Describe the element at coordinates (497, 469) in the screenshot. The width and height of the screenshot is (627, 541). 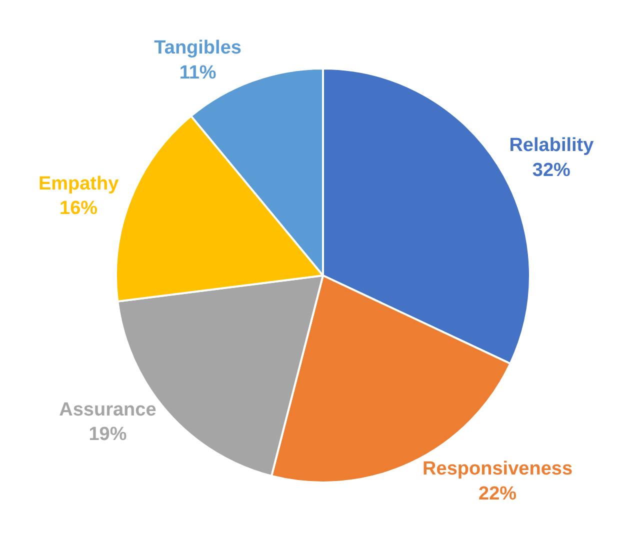
I see `slice-label: Responsiveness` at that location.